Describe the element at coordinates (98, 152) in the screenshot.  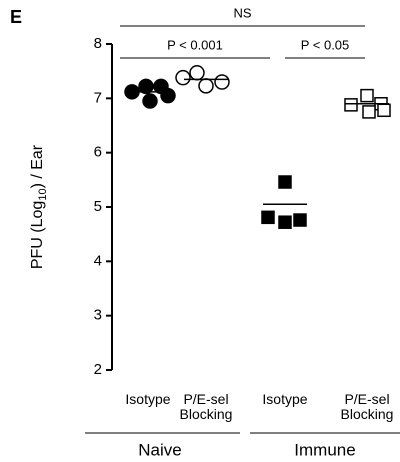
I see `y-tick-label: 6` at that location.